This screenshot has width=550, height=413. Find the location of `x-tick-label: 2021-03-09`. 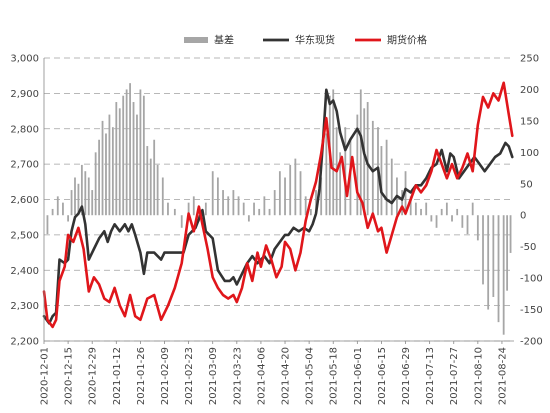

x-tick-label: 2021-03-09 is located at coordinates (213, 376).